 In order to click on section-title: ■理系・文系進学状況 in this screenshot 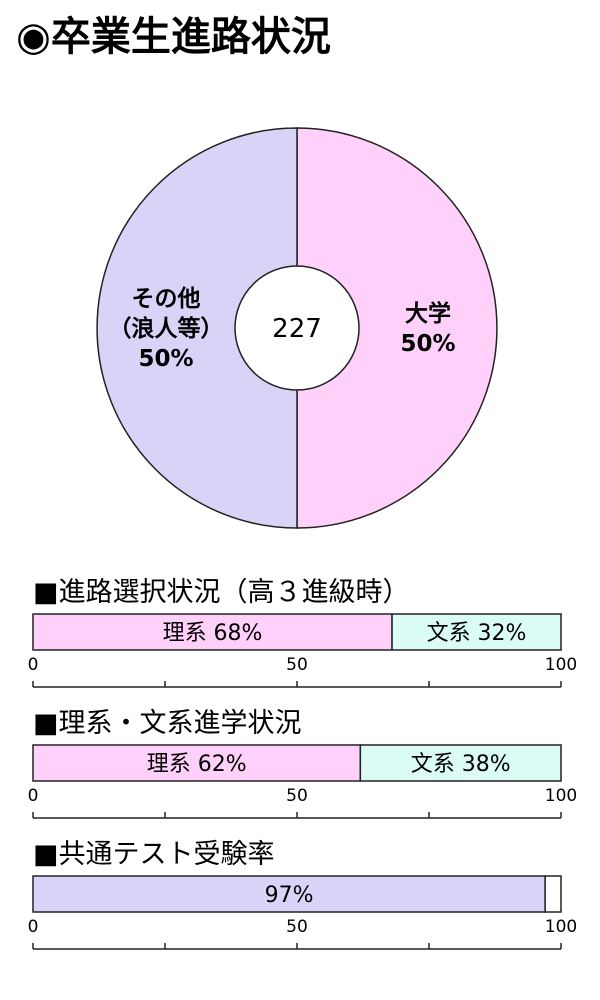, I will do `click(167, 723)`.